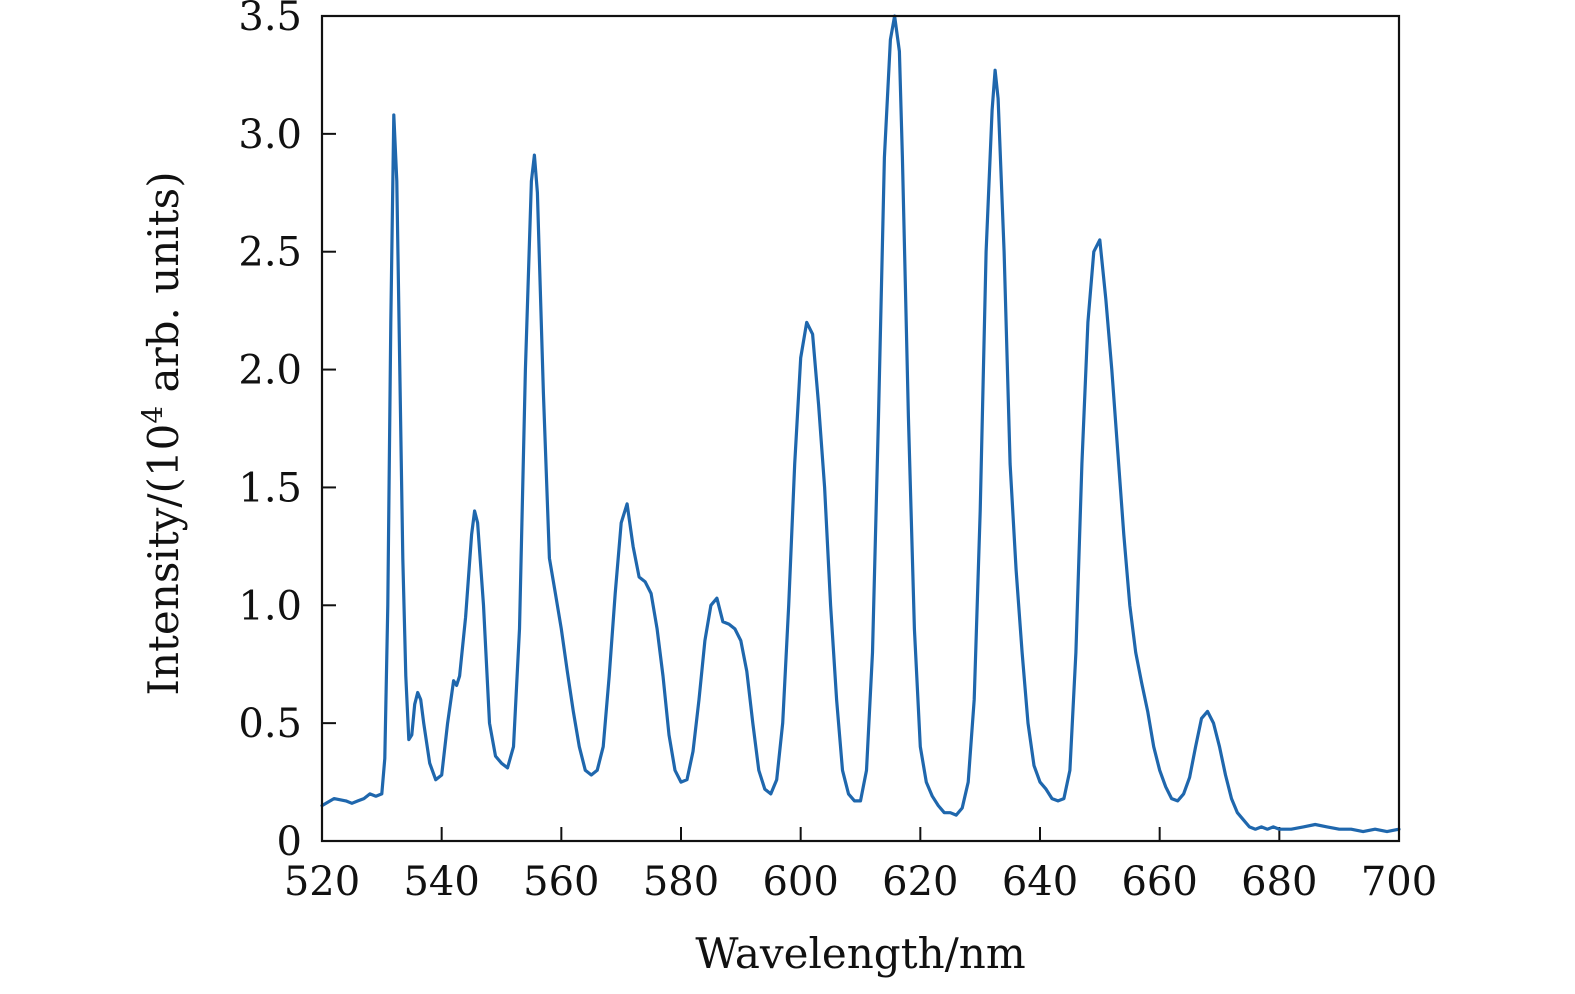  What do you see at coordinates (681, 882) in the screenshot?
I see `x-tick-label: 580` at bounding box center [681, 882].